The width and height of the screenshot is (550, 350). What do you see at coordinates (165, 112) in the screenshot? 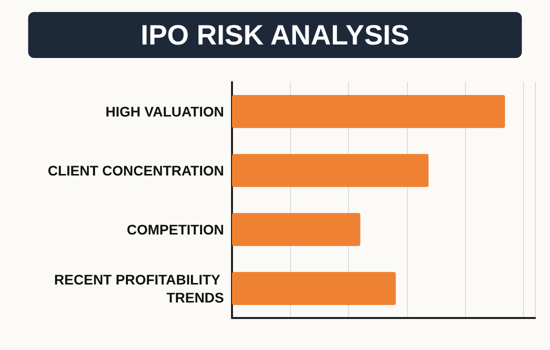
I see `y-tick-label: HIGH VALUATION` at bounding box center [165, 112].